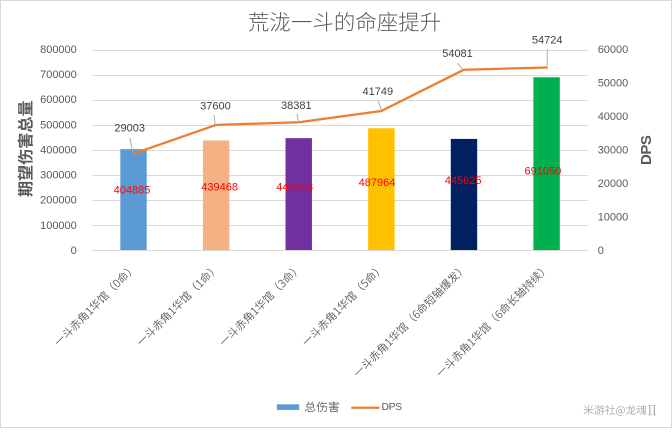 The width and height of the screenshot is (672, 433). What do you see at coordinates (613, 117) in the screenshot?
I see `svg-text: 40000` at bounding box center [613, 117].